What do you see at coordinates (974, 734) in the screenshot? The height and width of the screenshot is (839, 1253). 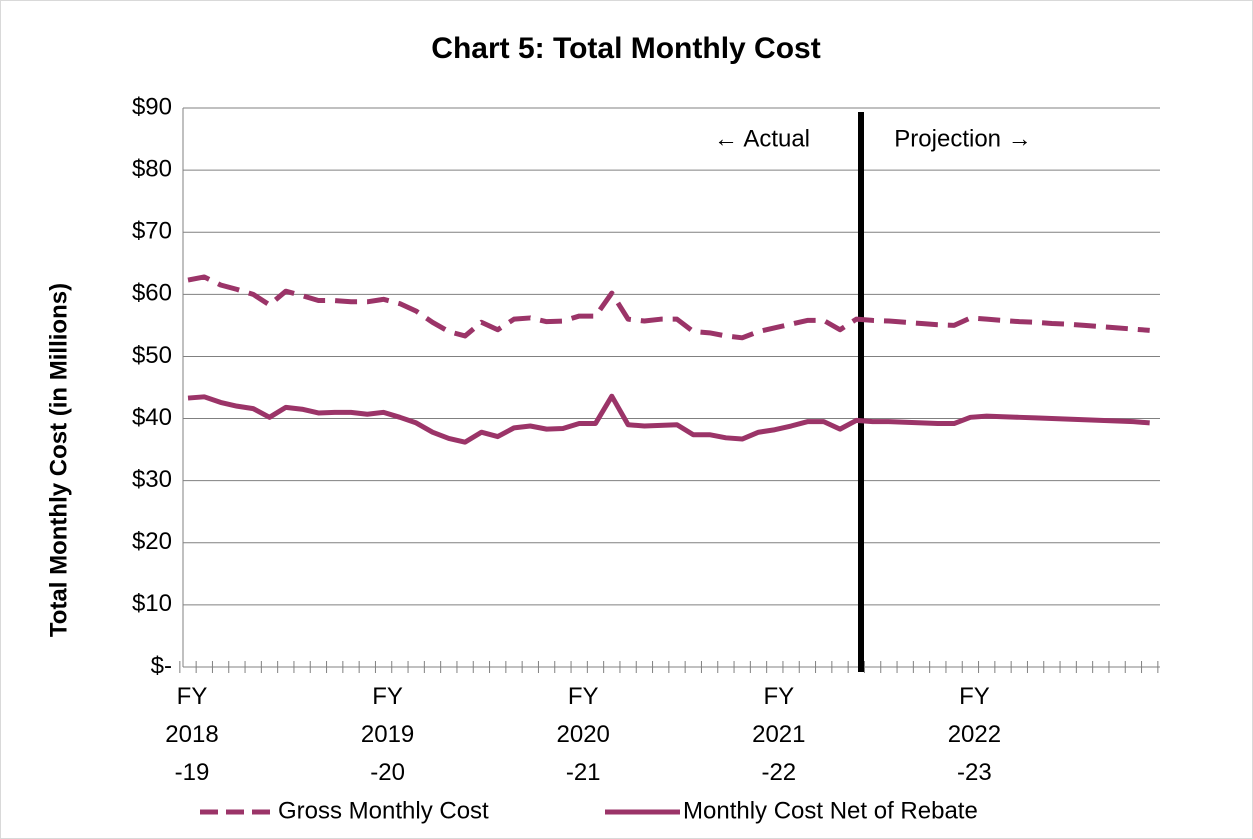 I see `x-tick-label: FY 2022 -23` at bounding box center [974, 734].